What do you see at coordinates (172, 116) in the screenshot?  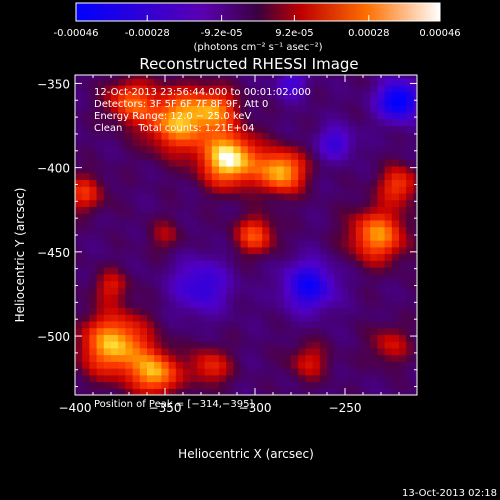 I see `info-line-energy: Energy Range: 12.0 − 25.0 keV` at bounding box center [172, 116].